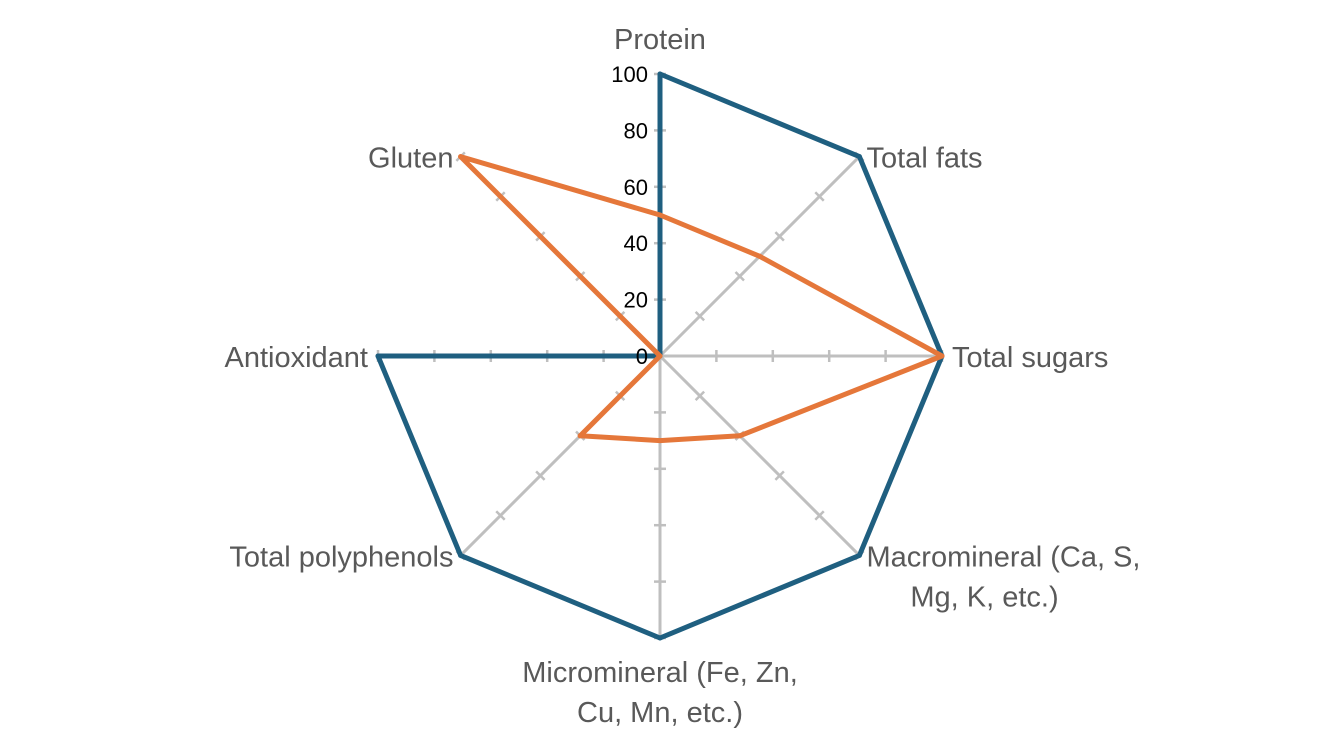 The width and height of the screenshot is (1323, 754). Describe the element at coordinates (660, 693) in the screenshot. I see `category-label-4: Micromineral (Fe, Zn, Cu, Mn, etc.)` at that location.